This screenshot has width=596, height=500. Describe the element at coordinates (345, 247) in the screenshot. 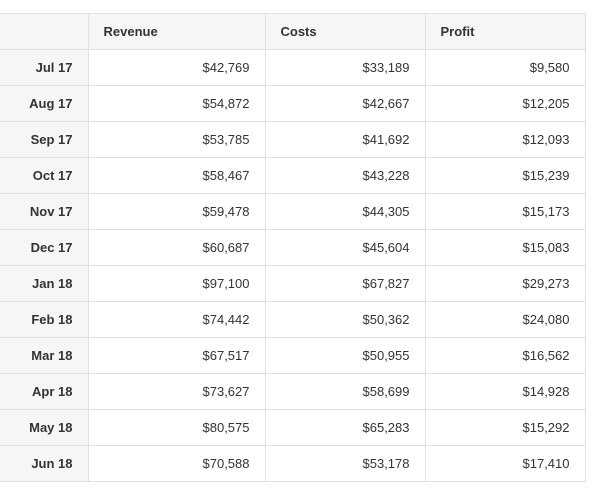

I see `cell-costs: $45,604` at that location.